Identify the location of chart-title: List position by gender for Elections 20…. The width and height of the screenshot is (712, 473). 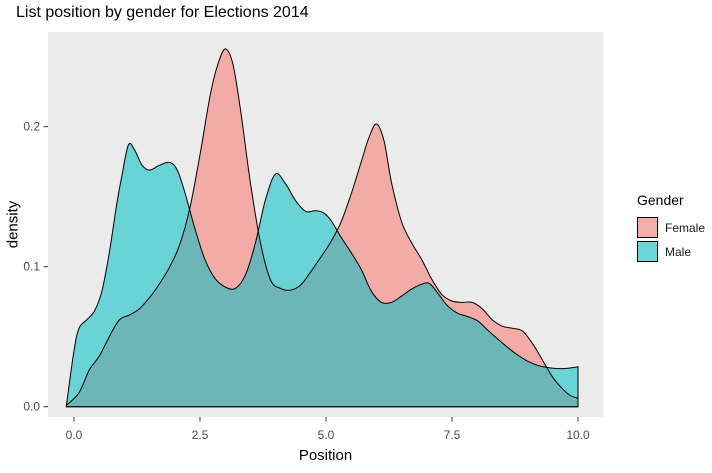
(162, 12).